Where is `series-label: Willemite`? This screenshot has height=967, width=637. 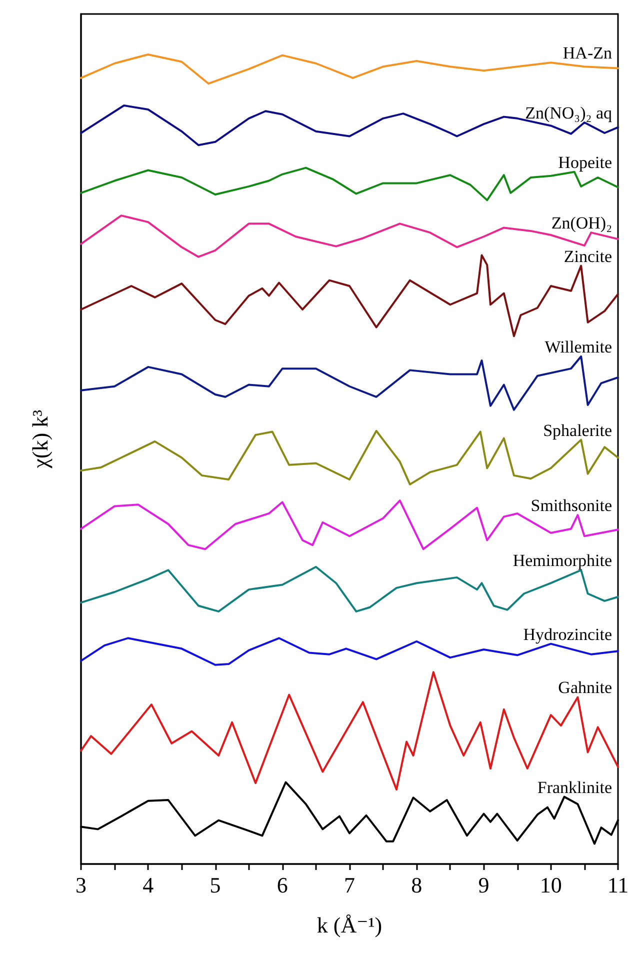 series-label: Willemite is located at coordinates (578, 346).